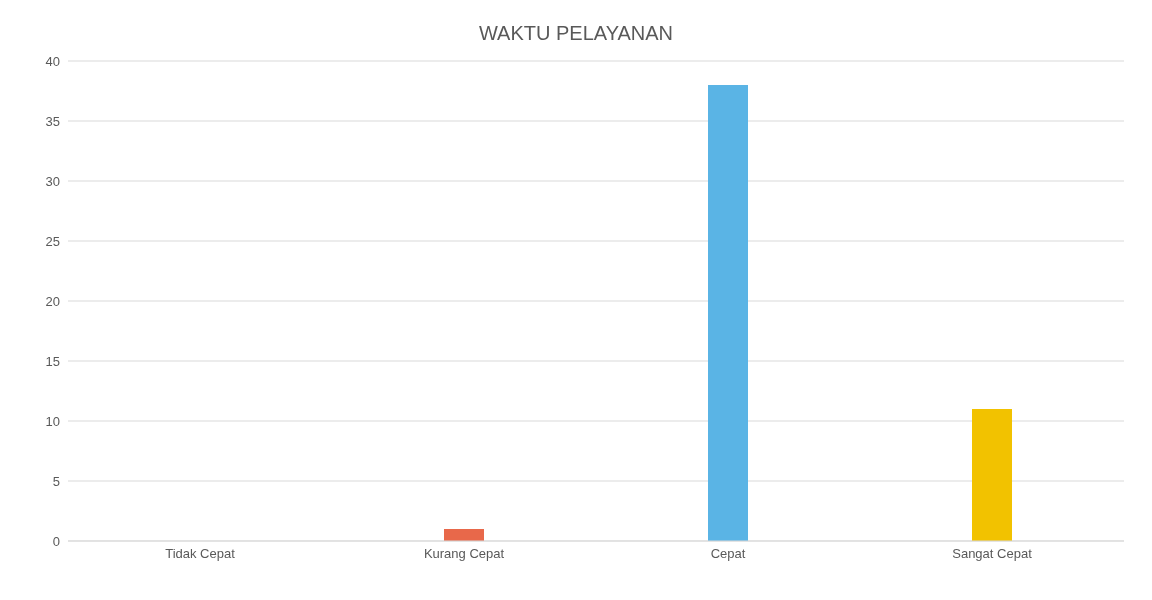 This screenshot has height=600, width=1152. What do you see at coordinates (52, 241) in the screenshot?
I see `y-tick-label: 25` at bounding box center [52, 241].